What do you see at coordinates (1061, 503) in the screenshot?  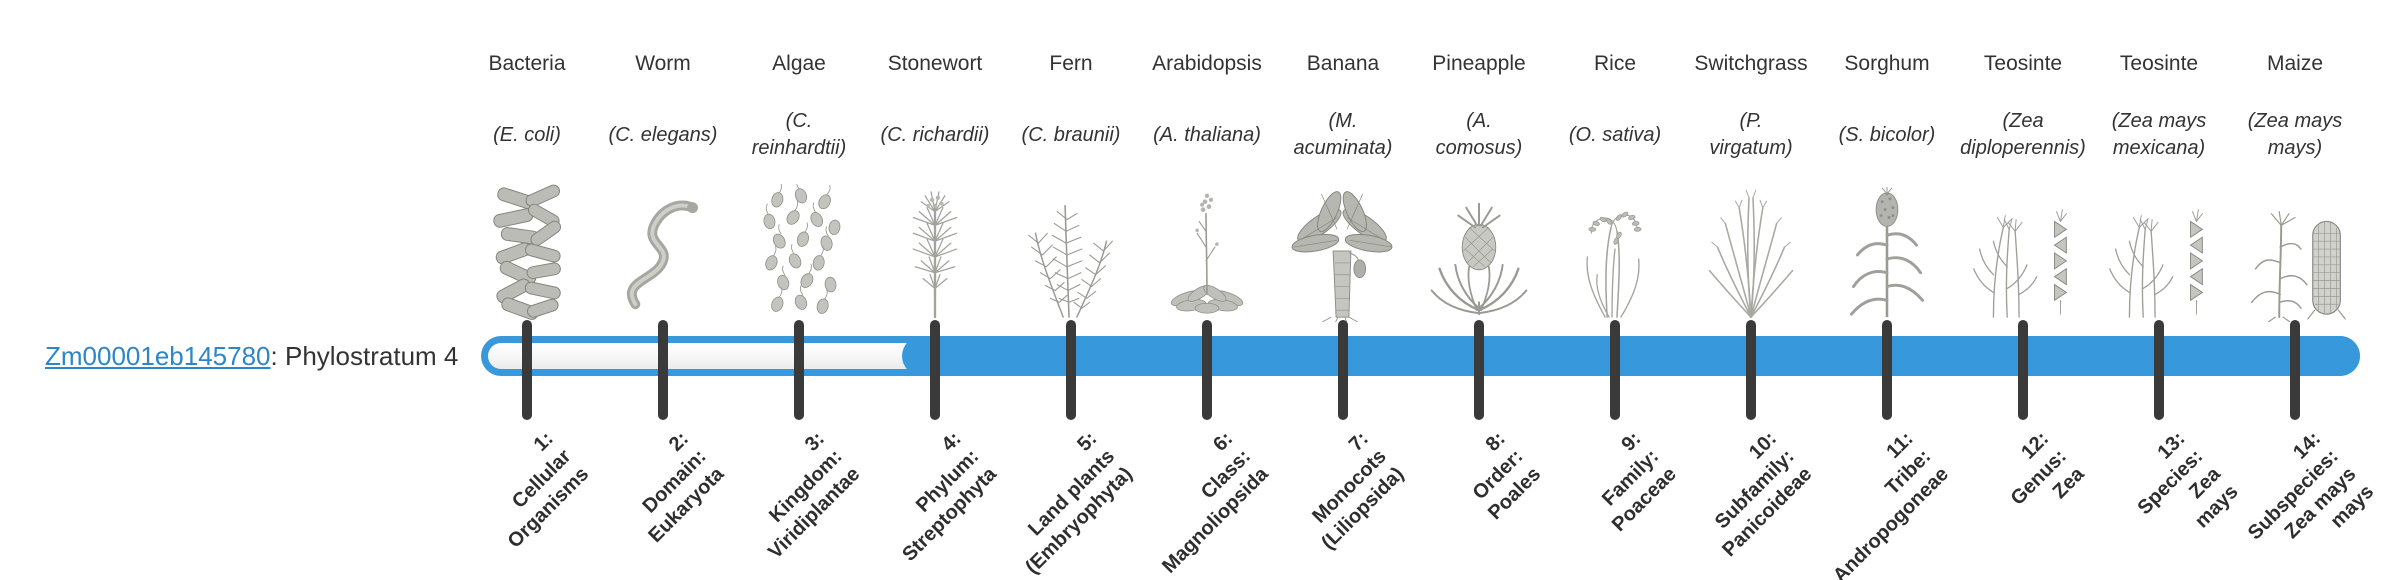 I see `phylostratum-rank-label: 5: Land plants (Embryophyta)` at bounding box center [1061, 503].